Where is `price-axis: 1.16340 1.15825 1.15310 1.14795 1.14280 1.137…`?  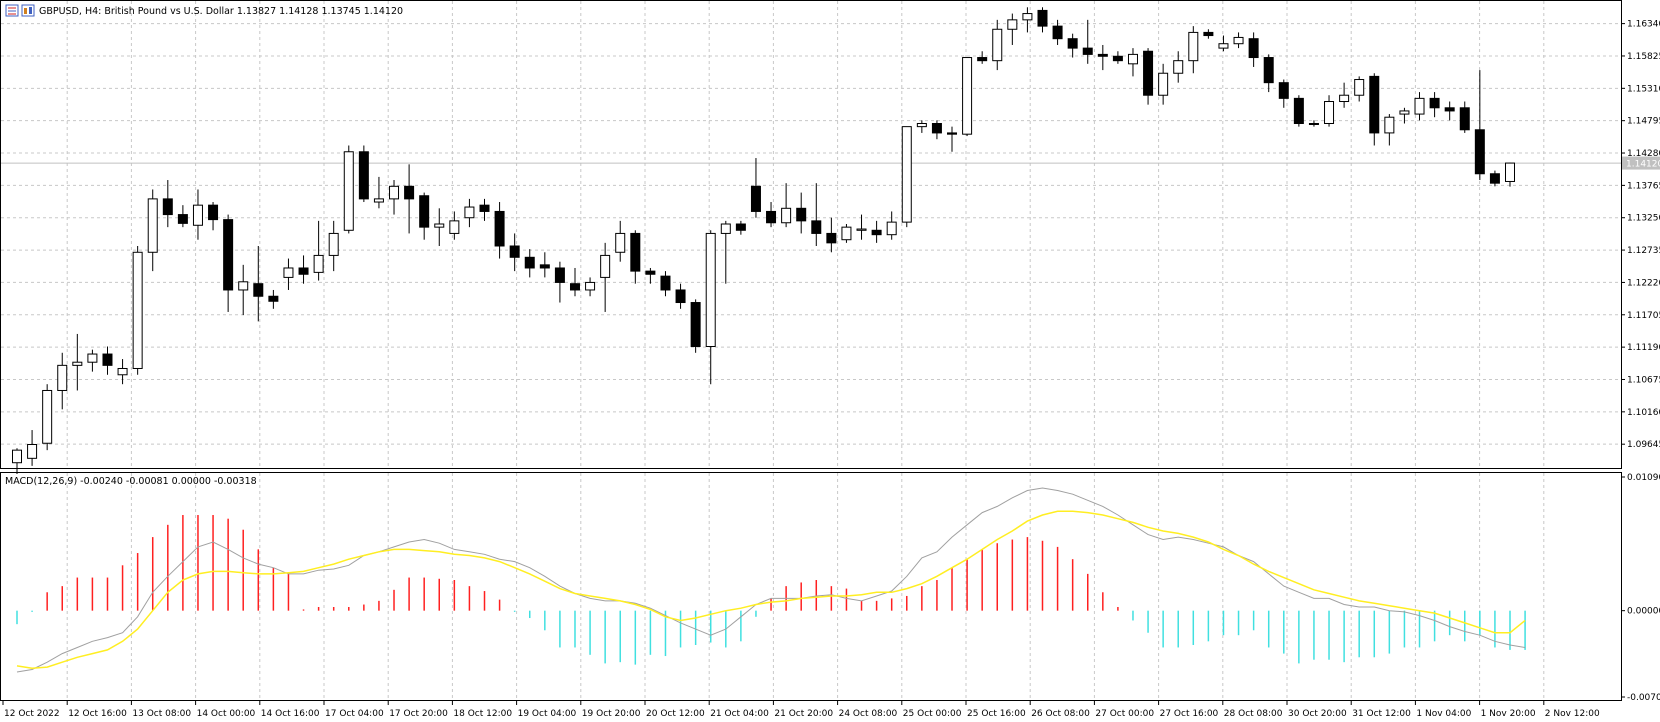 price-axis: 1.16340 1.15825 1.15310 1.14795 1.14280 1.137… is located at coordinates (1640, 235).